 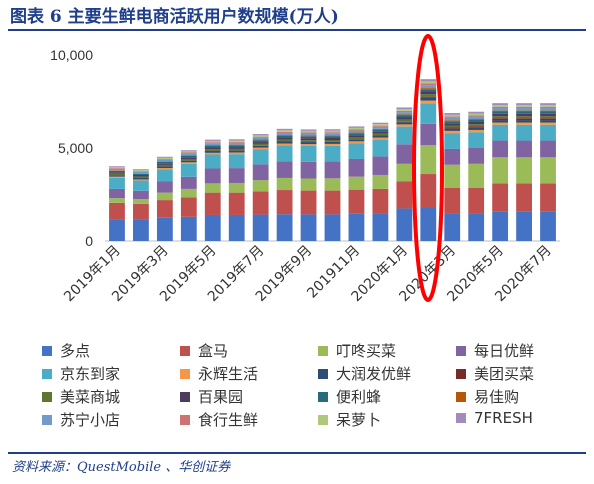 I want to click on legend-item: 大润发优鲜, so click(x=364, y=373).